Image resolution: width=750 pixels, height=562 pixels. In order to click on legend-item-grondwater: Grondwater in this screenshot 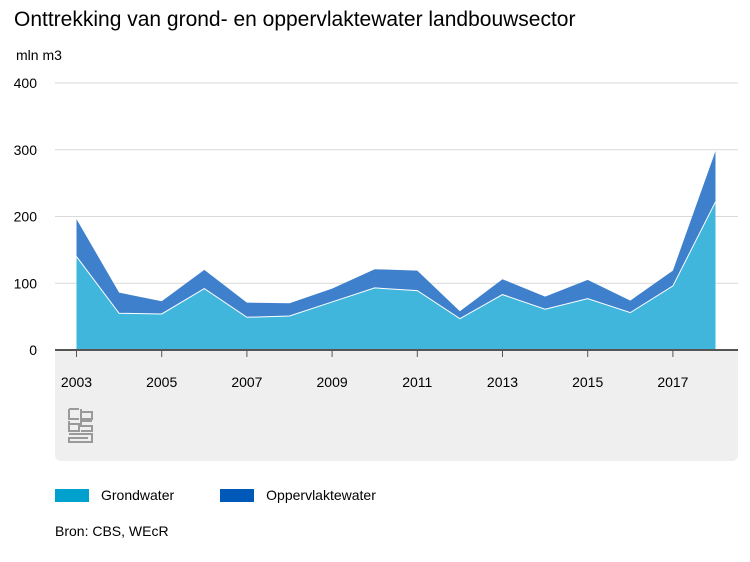, I will do `click(114, 495)`.